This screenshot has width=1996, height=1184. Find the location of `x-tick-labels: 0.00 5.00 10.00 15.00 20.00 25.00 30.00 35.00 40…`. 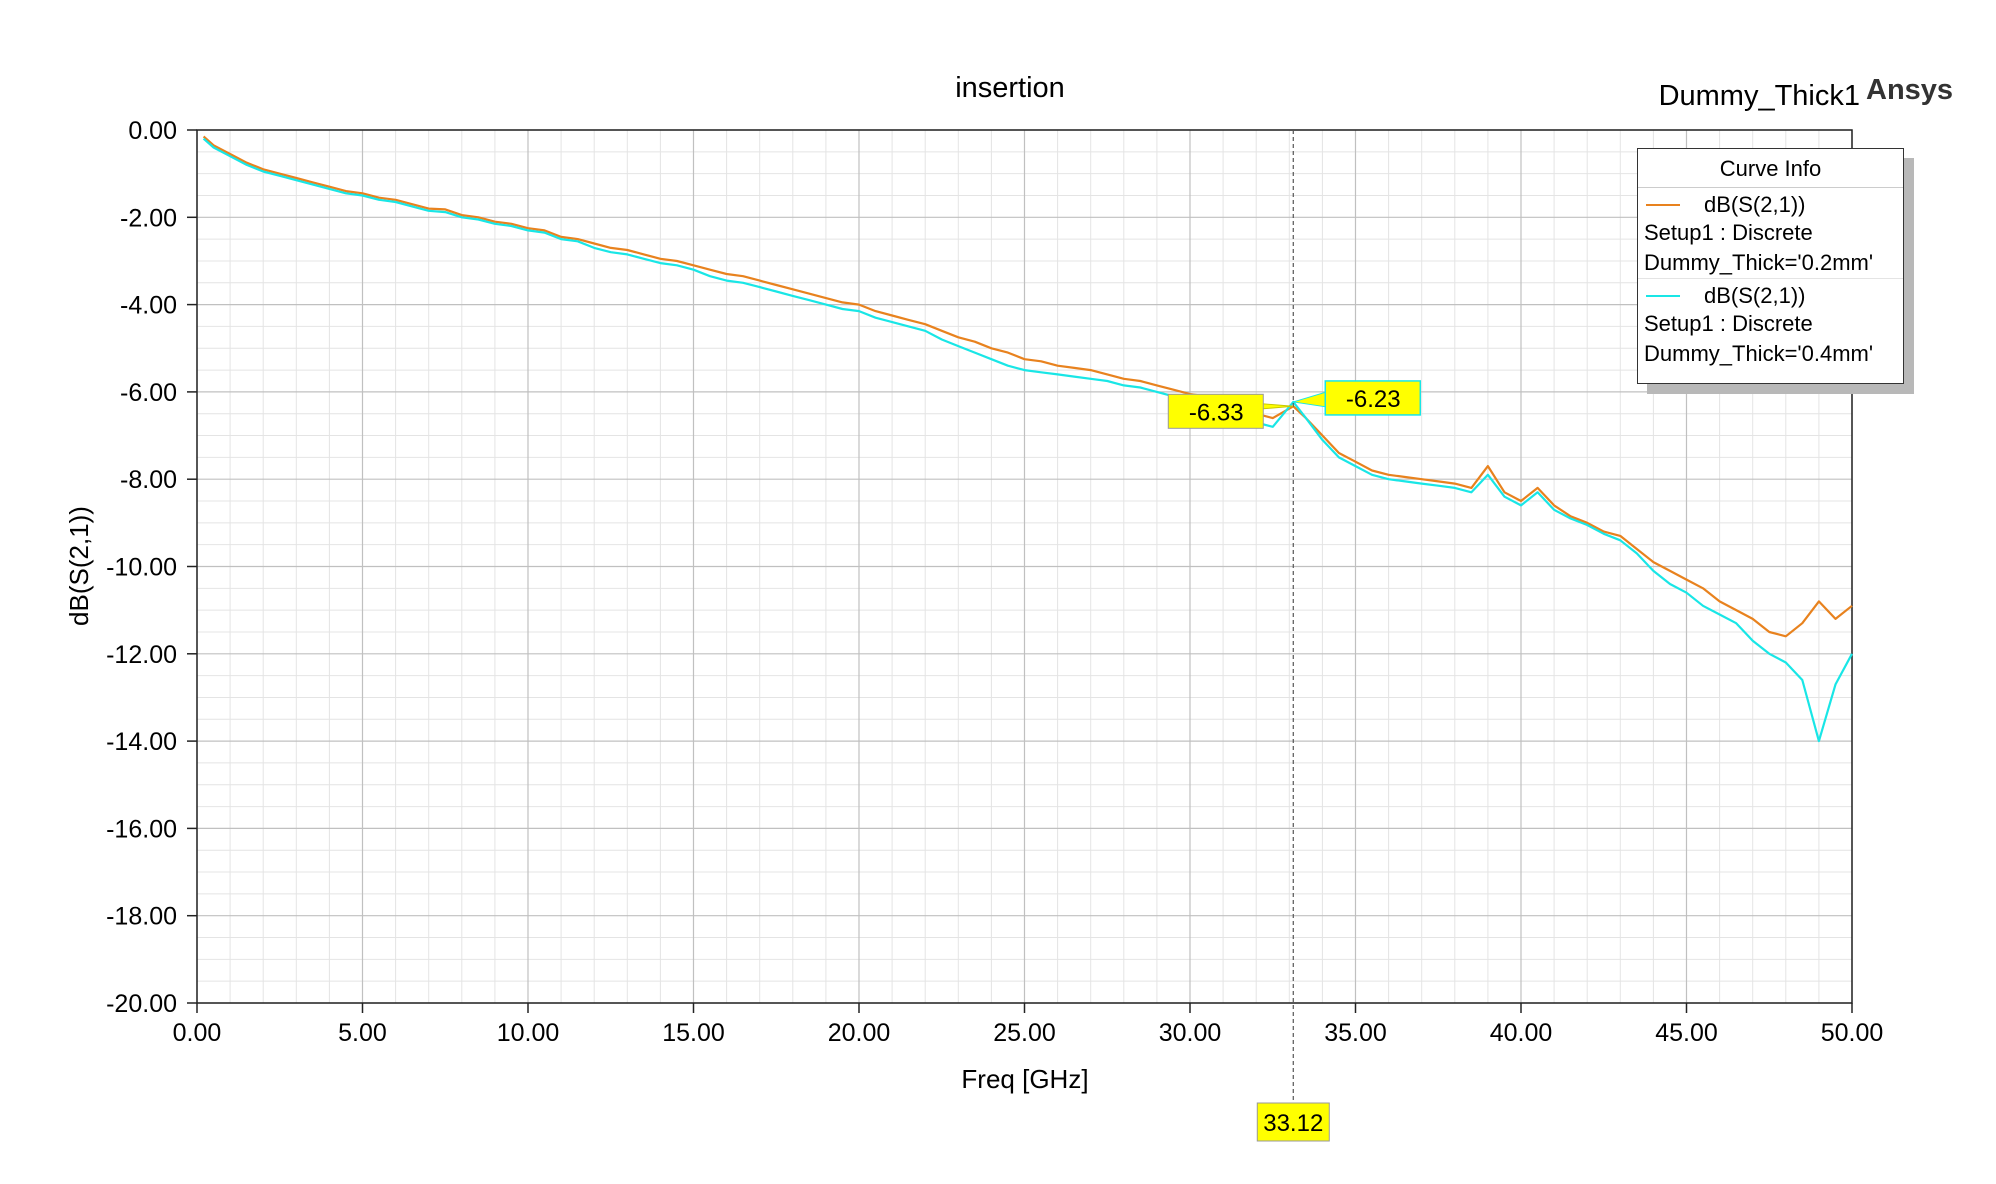

x-tick-labels: 0.00 5.00 10.00 15.00 20.00 25.00 30.00 35.00 40… is located at coordinates (1028, 1033).